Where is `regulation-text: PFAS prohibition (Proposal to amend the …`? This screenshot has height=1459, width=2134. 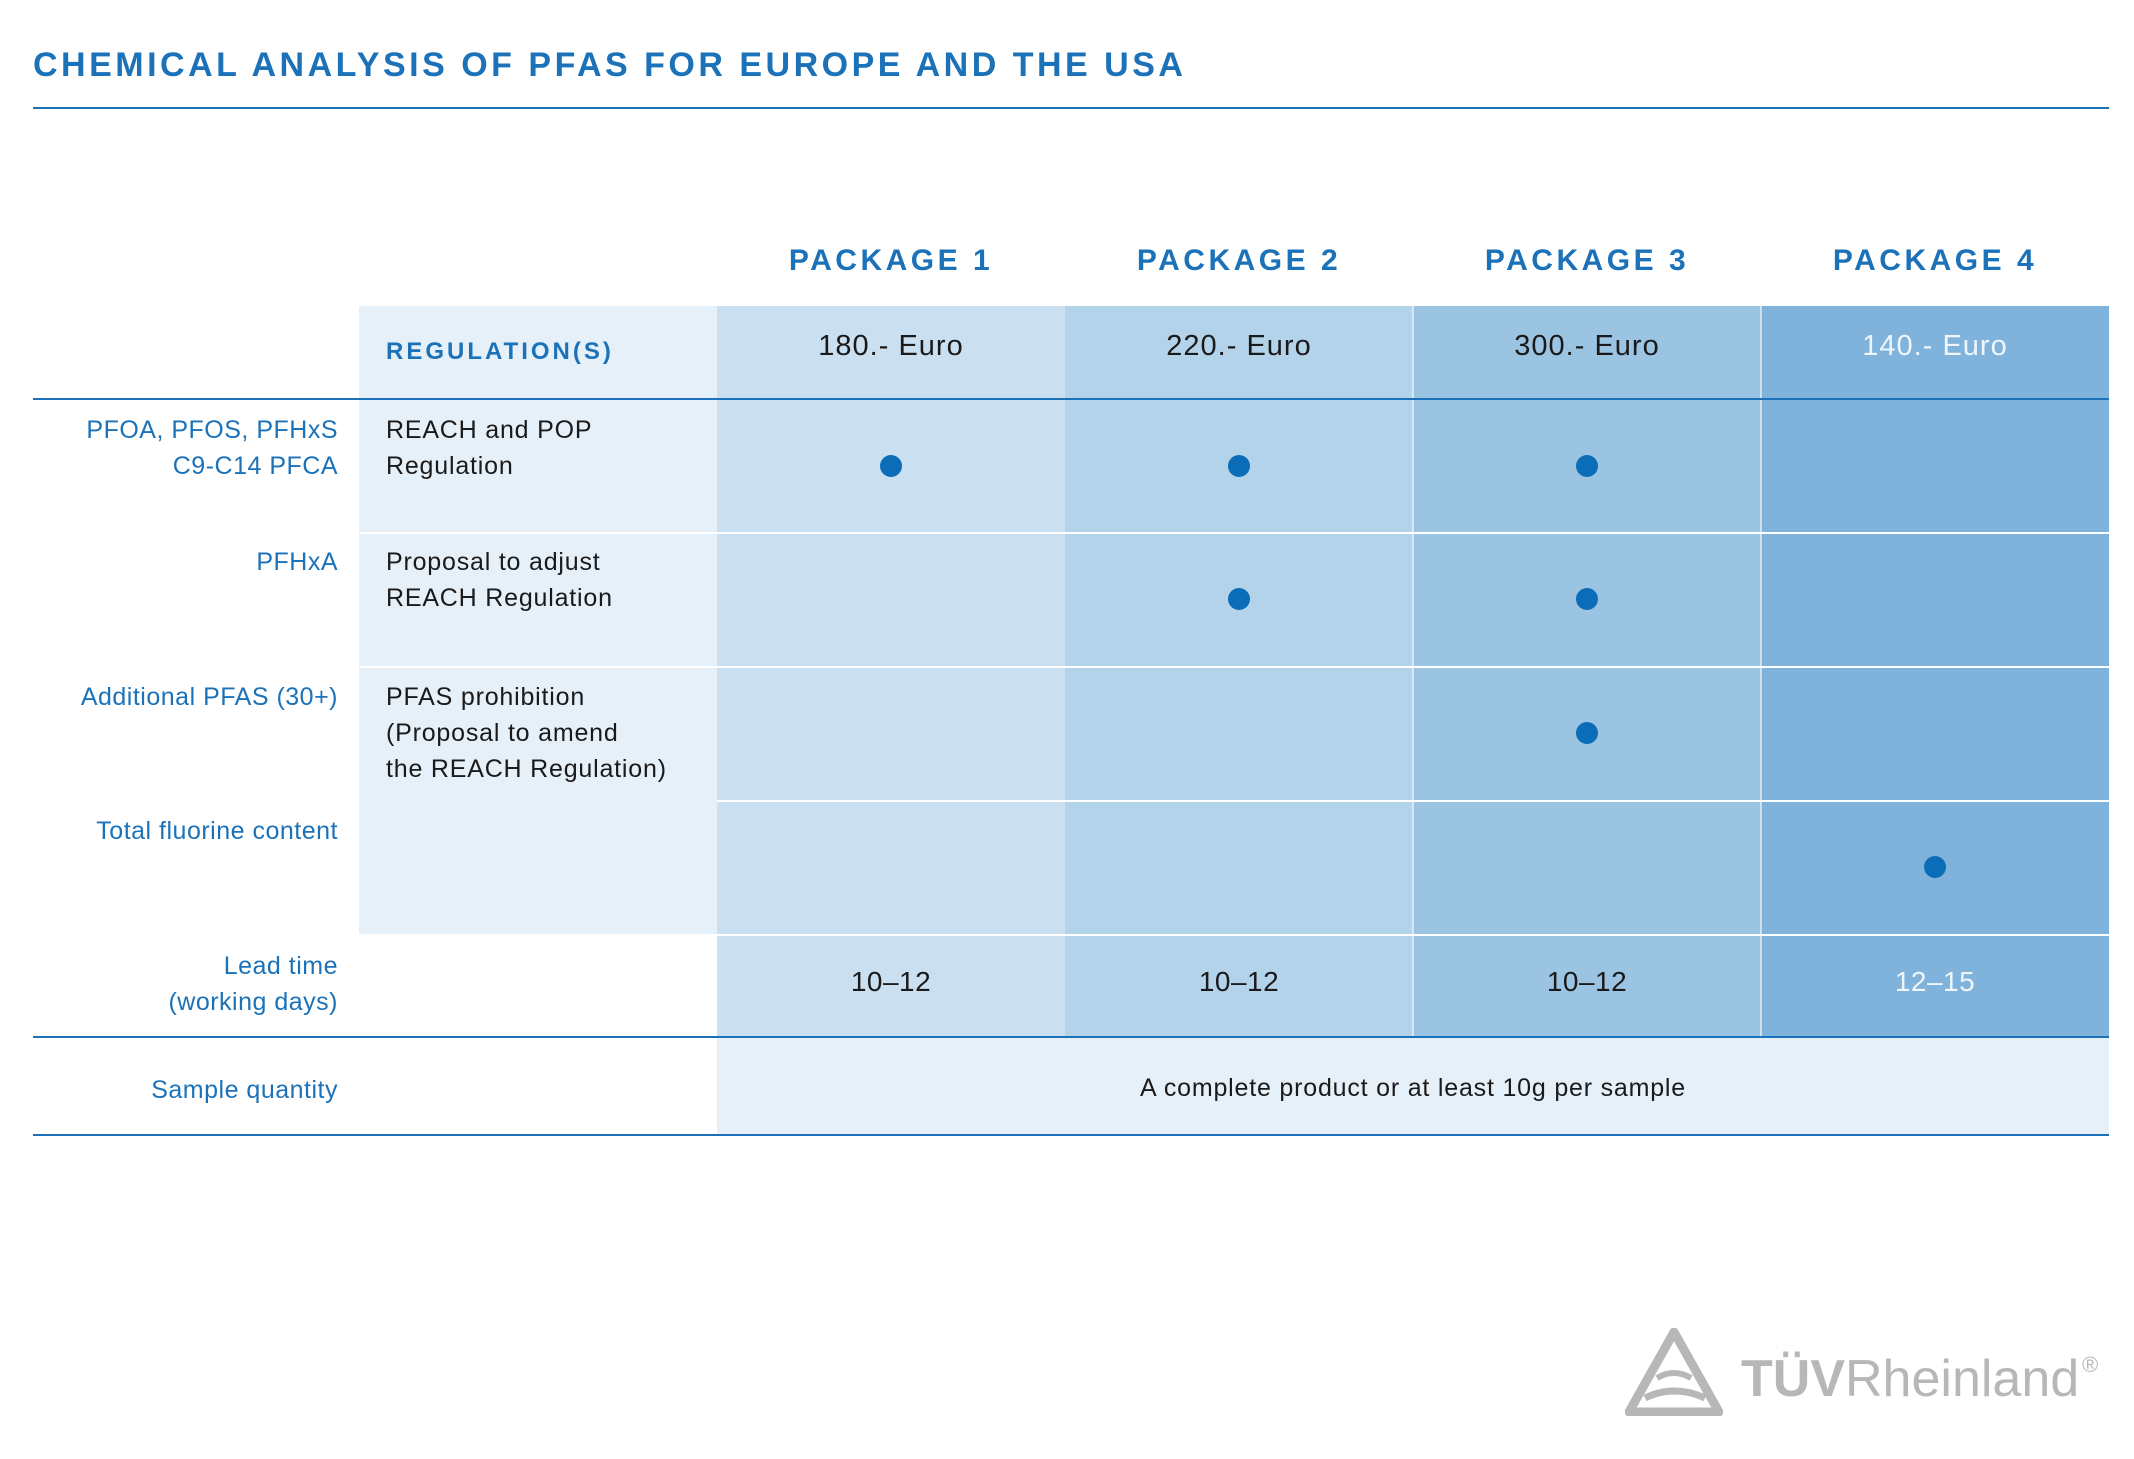 regulation-text: PFAS prohibition (Proposal to amend the … is located at coordinates (526, 733).